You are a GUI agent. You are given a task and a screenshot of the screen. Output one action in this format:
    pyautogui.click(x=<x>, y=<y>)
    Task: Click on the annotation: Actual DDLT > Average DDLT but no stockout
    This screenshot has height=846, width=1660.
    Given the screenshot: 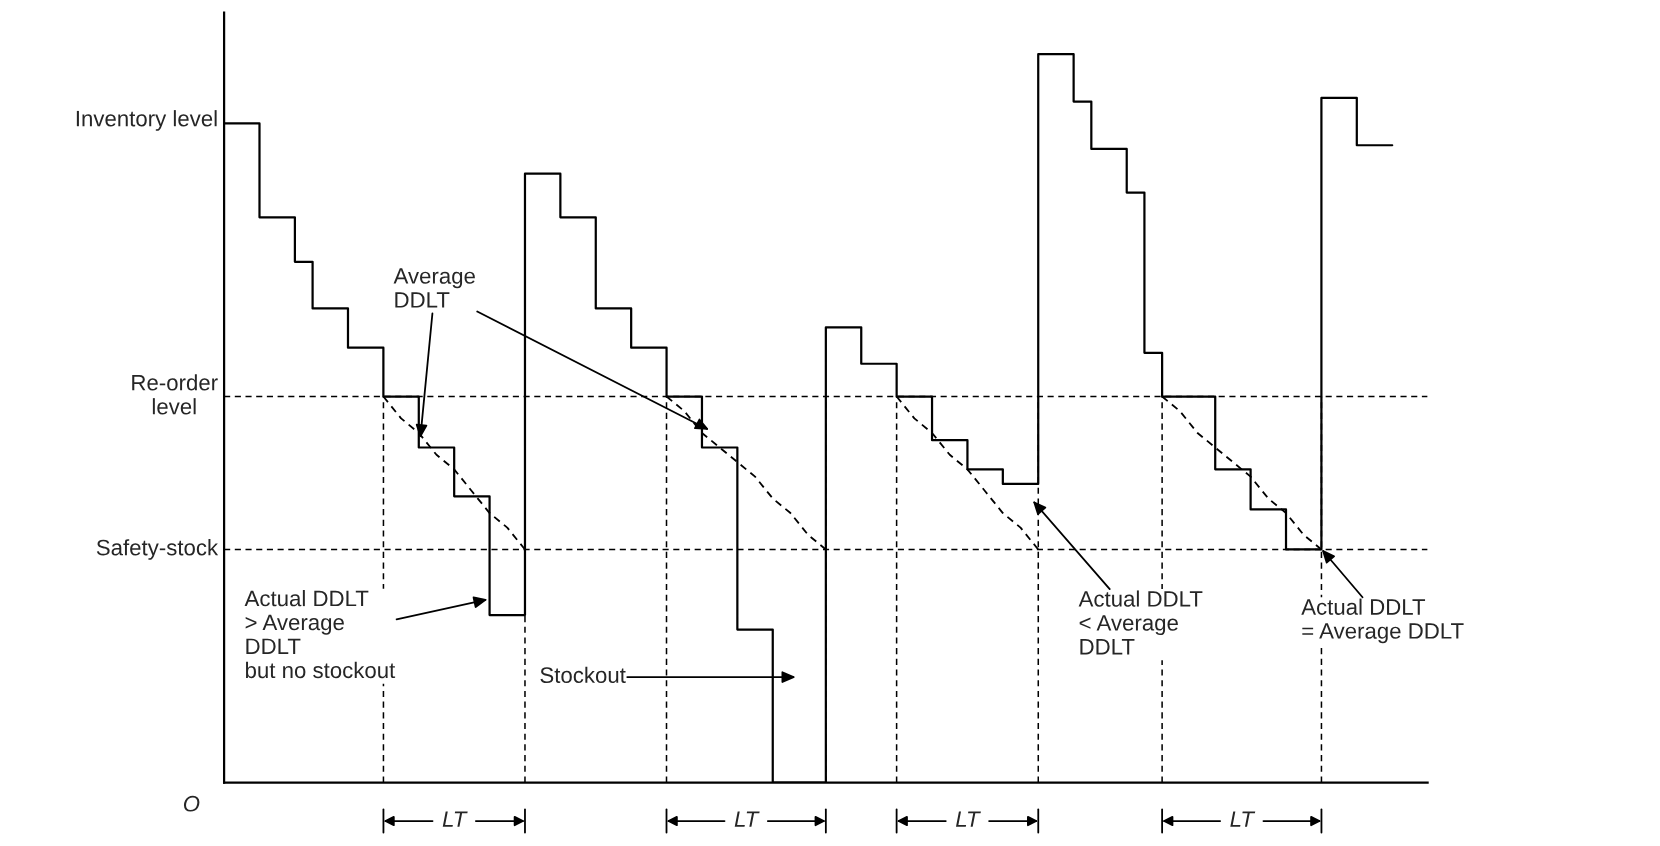 What is the action you would take?
    pyautogui.click(x=320, y=634)
    